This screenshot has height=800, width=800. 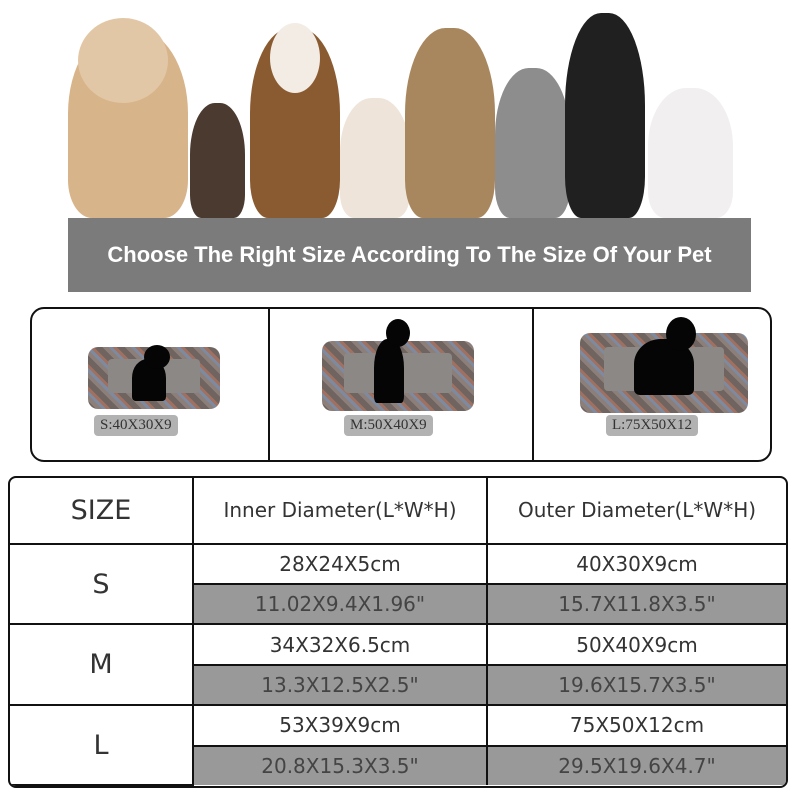 I want to click on inner-in: 20.8X15.3X3.5", so click(x=340, y=764).